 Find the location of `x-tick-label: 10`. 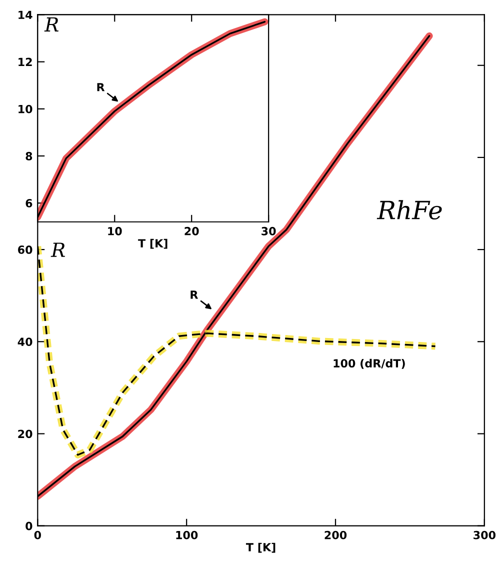

x-tick-label: 10 is located at coordinates (115, 231).